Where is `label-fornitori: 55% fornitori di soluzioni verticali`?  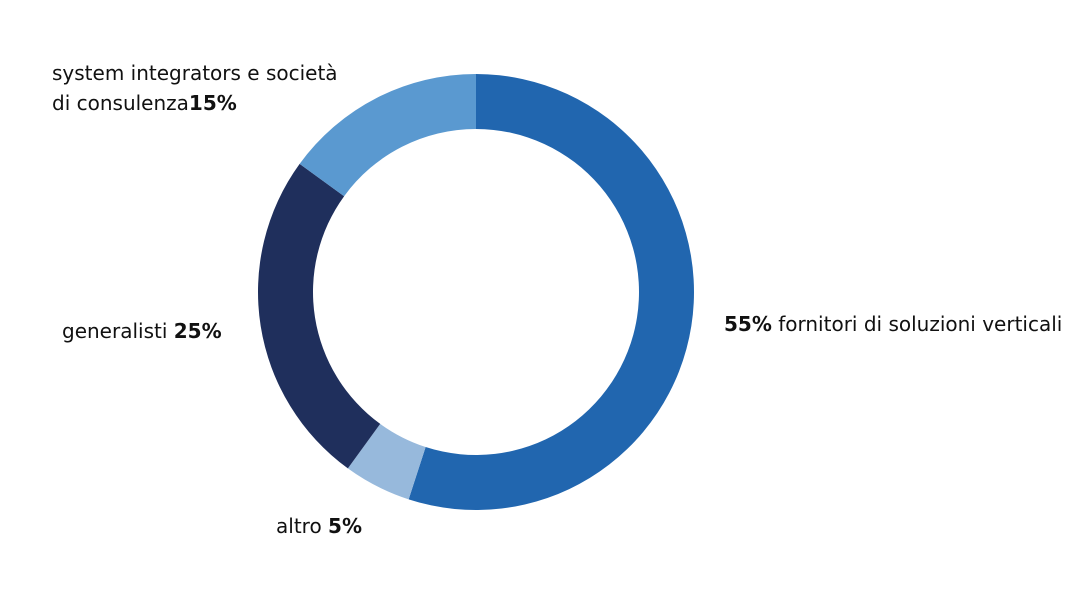 label-fornitori: 55% fornitori di soluzioni verticali is located at coordinates (893, 324).